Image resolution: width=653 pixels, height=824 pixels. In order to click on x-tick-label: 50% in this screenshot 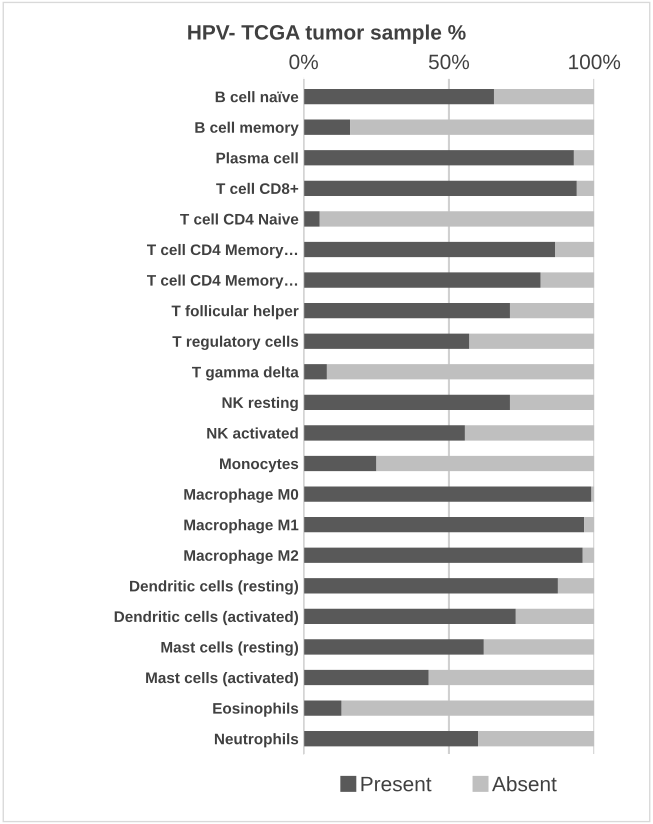, I will do `click(449, 62)`.